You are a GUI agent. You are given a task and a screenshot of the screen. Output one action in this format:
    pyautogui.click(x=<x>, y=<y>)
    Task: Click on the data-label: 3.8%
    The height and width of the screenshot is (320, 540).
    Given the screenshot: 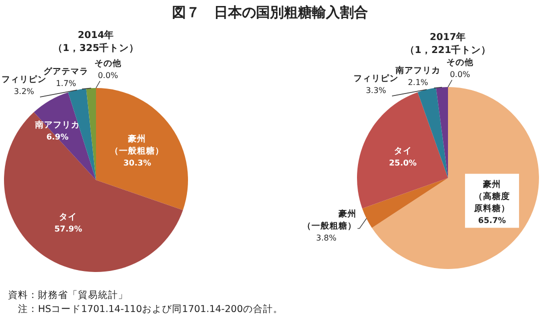 What is the action you would take?
    pyautogui.click(x=326, y=237)
    